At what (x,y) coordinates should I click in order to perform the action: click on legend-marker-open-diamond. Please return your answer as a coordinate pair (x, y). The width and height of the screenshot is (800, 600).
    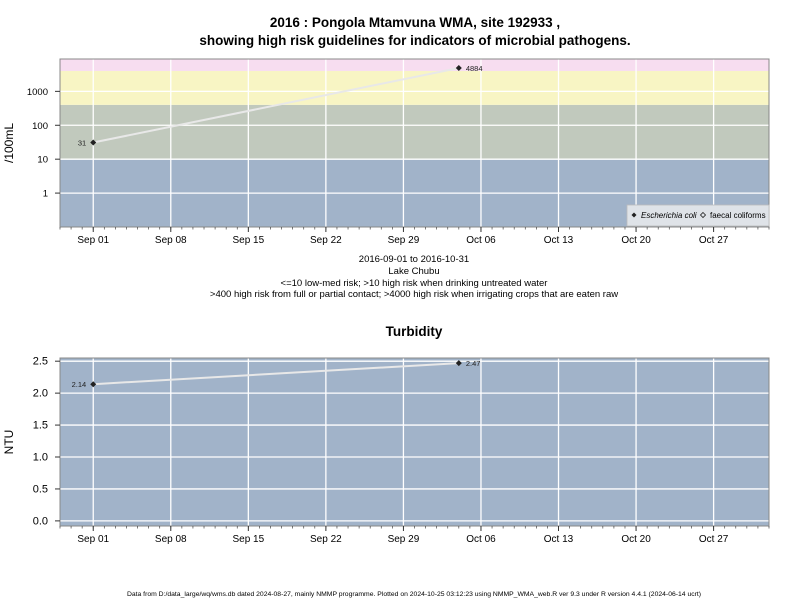
    Looking at the image, I should click on (703, 215).